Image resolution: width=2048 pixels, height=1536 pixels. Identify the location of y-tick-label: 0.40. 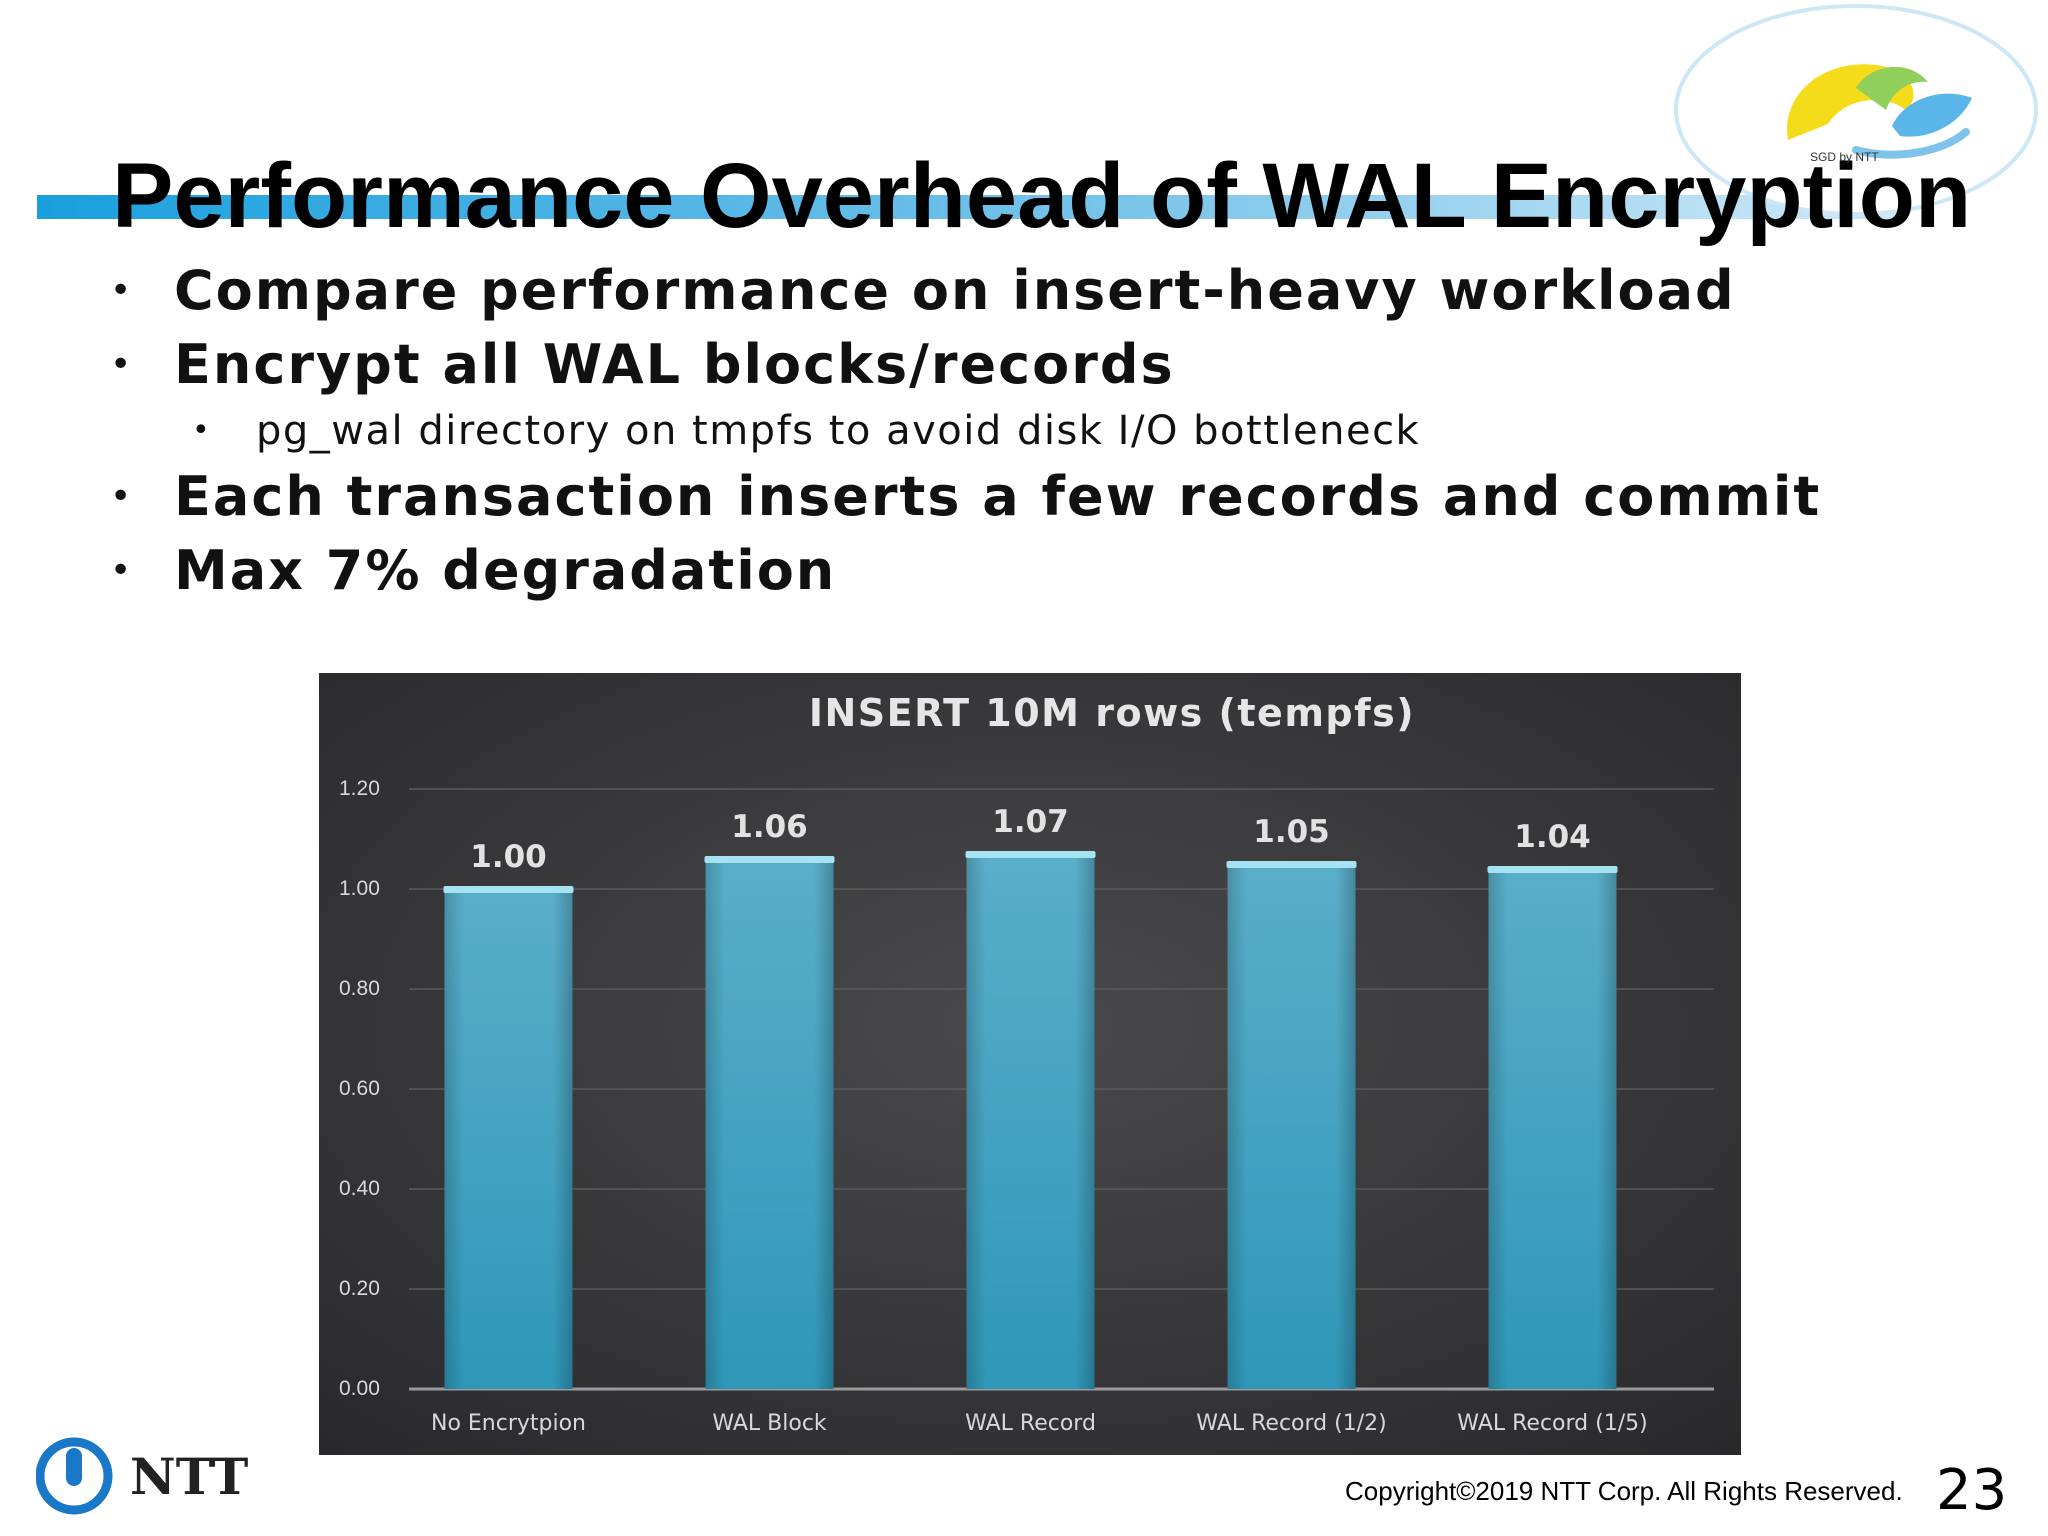
(359, 1188).